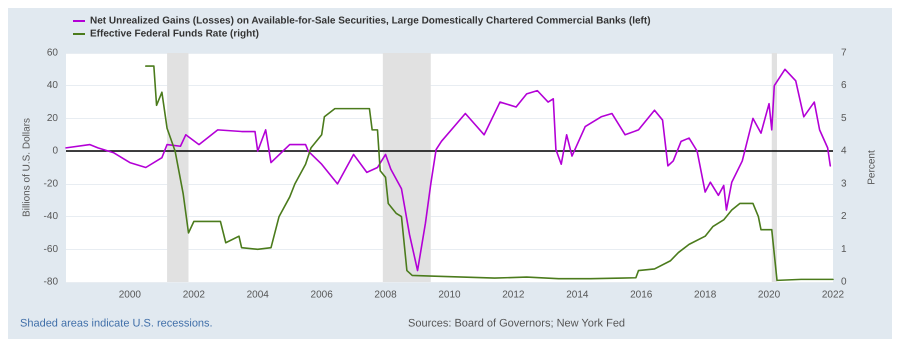 This screenshot has width=900, height=347. I want to click on source-note: Sources: Board of Governors; New York Fed, so click(517, 324).